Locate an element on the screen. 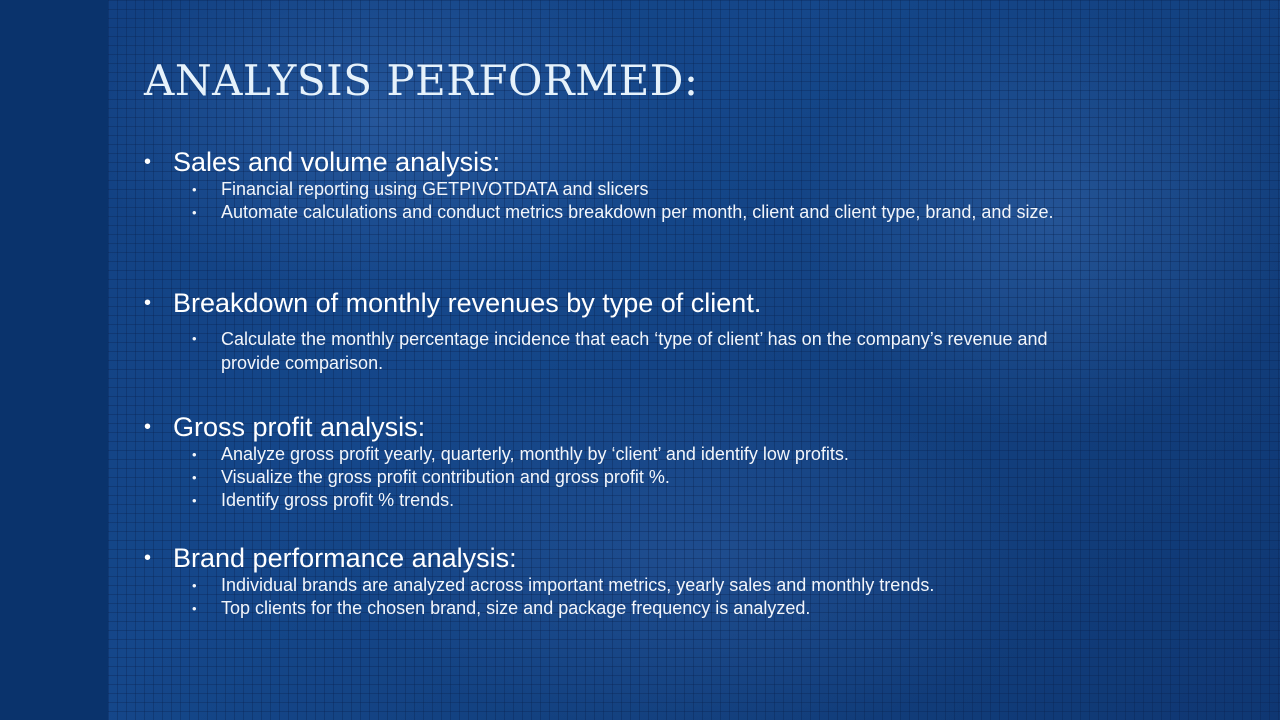 Image resolution: width=1280 pixels, height=720 pixels. list-item: • Identify gross profit % trends. is located at coordinates (614, 500).